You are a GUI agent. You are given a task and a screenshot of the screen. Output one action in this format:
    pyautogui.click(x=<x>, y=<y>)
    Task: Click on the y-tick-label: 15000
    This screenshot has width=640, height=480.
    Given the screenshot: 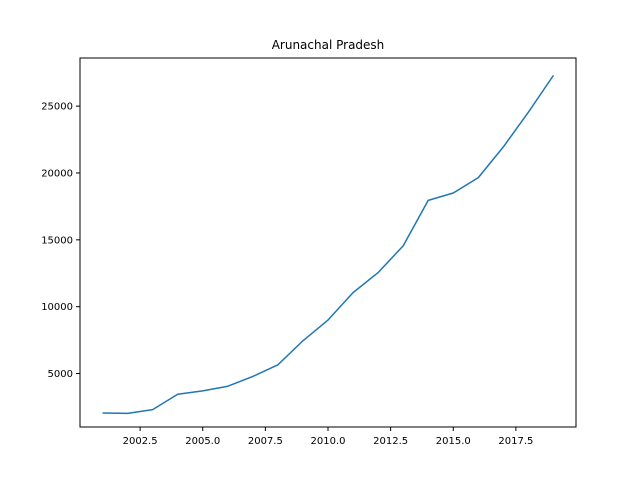 What is the action you would take?
    pyautogui.click(x=57, y=240)
    